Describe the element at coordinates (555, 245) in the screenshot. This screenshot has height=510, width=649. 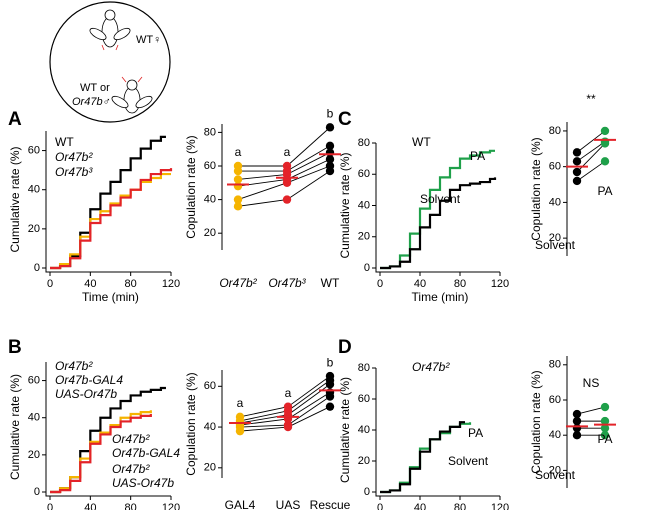
I see `category-label: Solvent` at that location.